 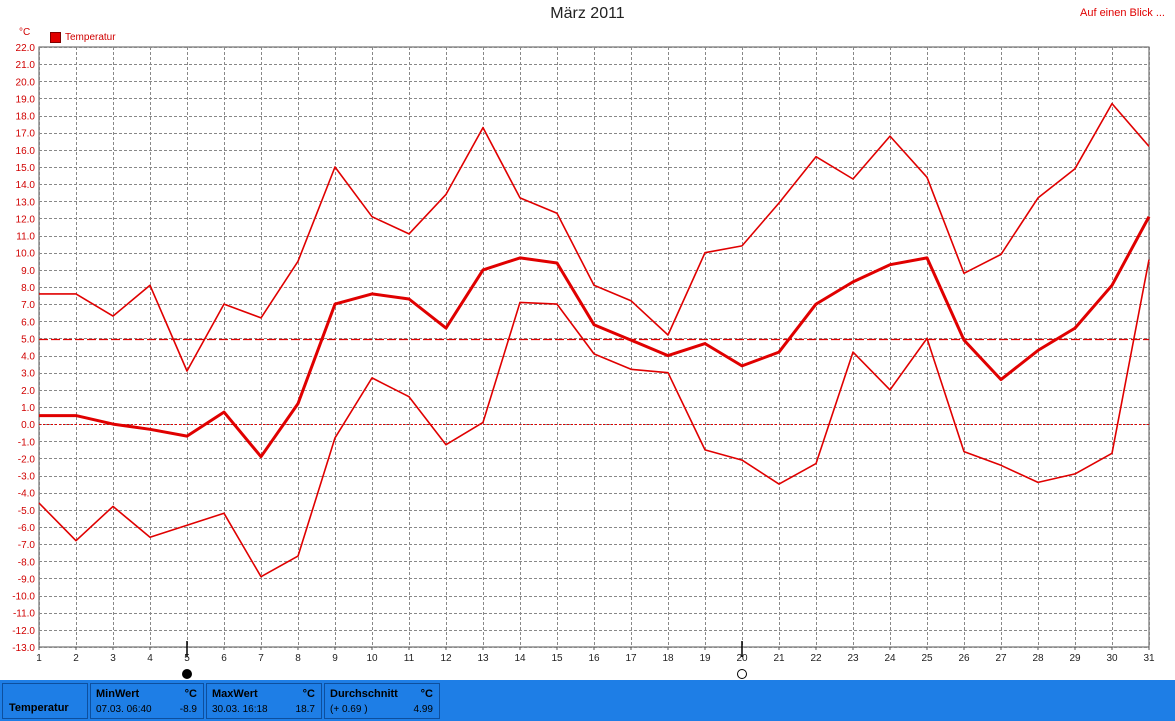 I want to click on x-tick-label: 31, so click(x=1149, y=658).